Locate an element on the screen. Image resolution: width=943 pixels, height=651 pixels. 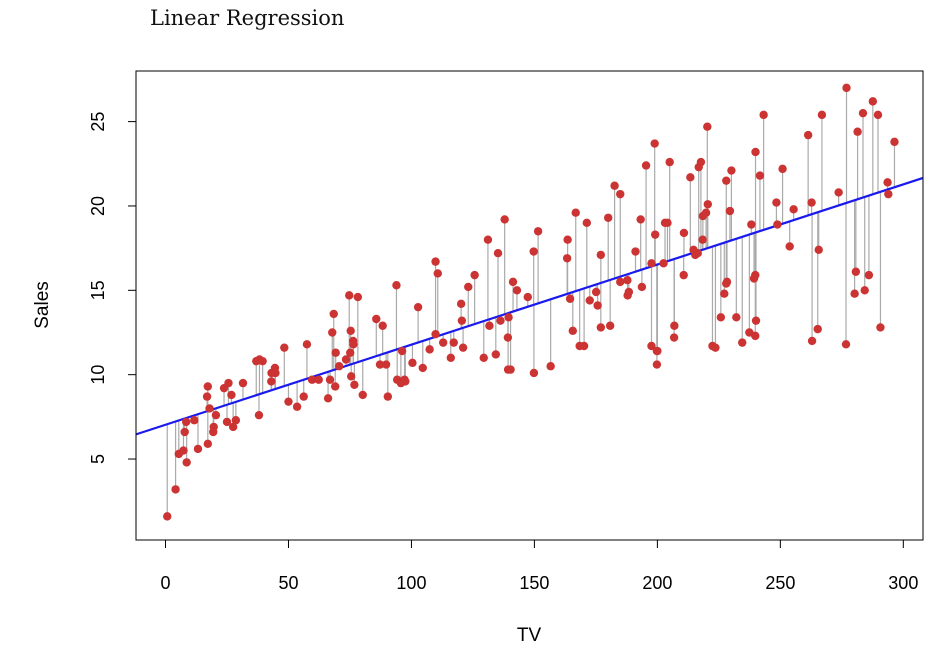
y-tick-label: 15 is located at coordinates (98, 290).